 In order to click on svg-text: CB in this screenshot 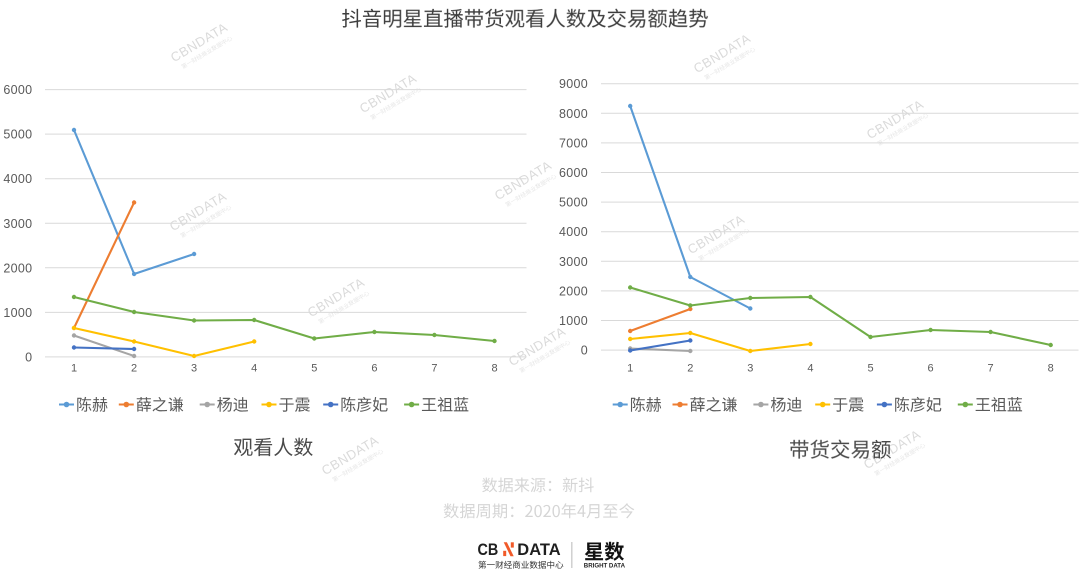, I will do `click(488, 549)`.